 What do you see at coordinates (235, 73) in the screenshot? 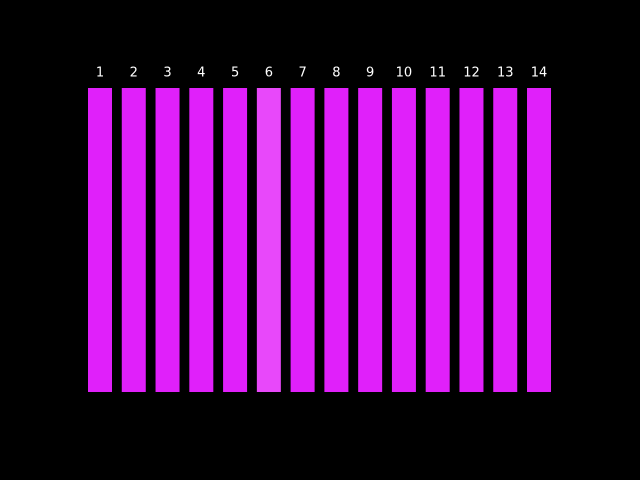
I see `bar-label: 5` at bounding box center [235, 73].